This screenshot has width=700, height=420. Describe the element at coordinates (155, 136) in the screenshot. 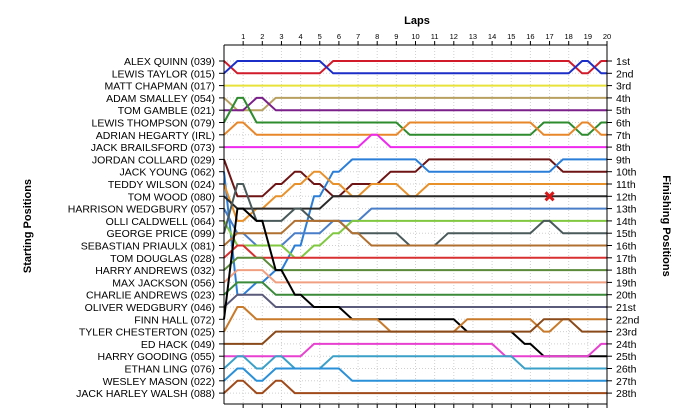

I see `starting-position-label: ADRIAN HEGARTY (IRL)` at that location.